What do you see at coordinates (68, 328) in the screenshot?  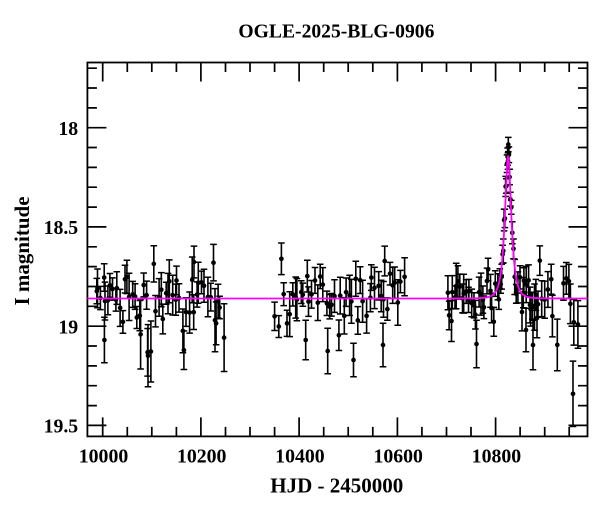 I see `svg-text: 19` at bounding box center [68, 328].